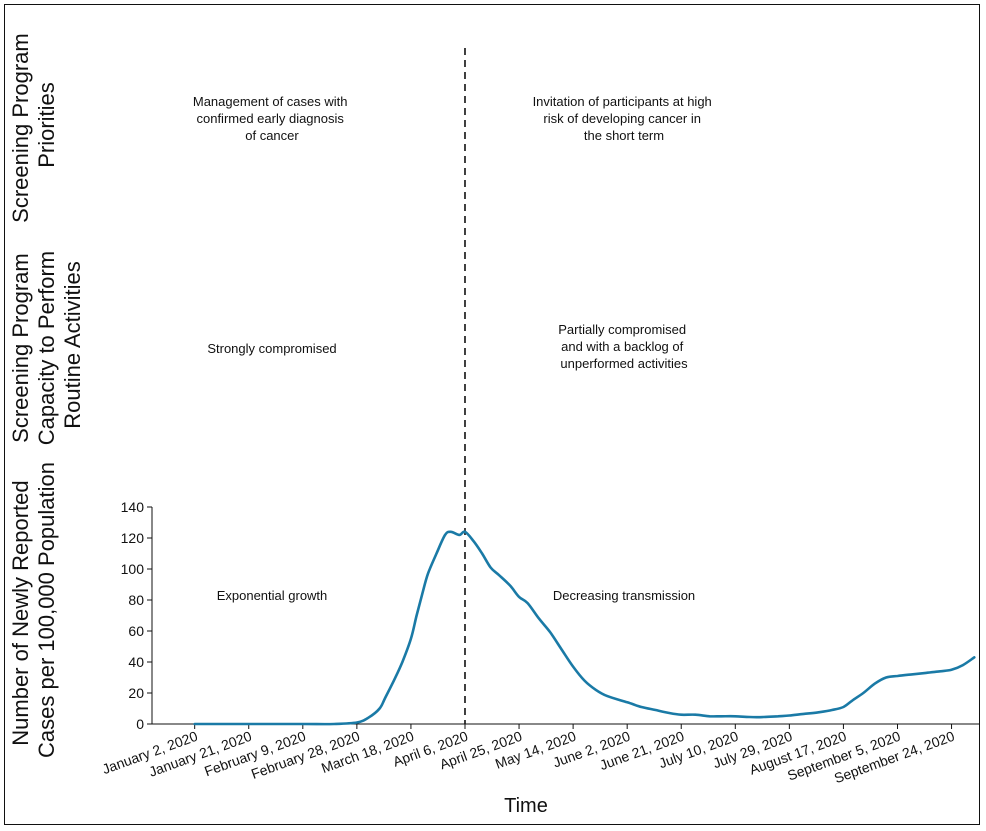 This screenshot has height=831, width=986. I want to click on y-tick-label: 20, so click(136, 693).